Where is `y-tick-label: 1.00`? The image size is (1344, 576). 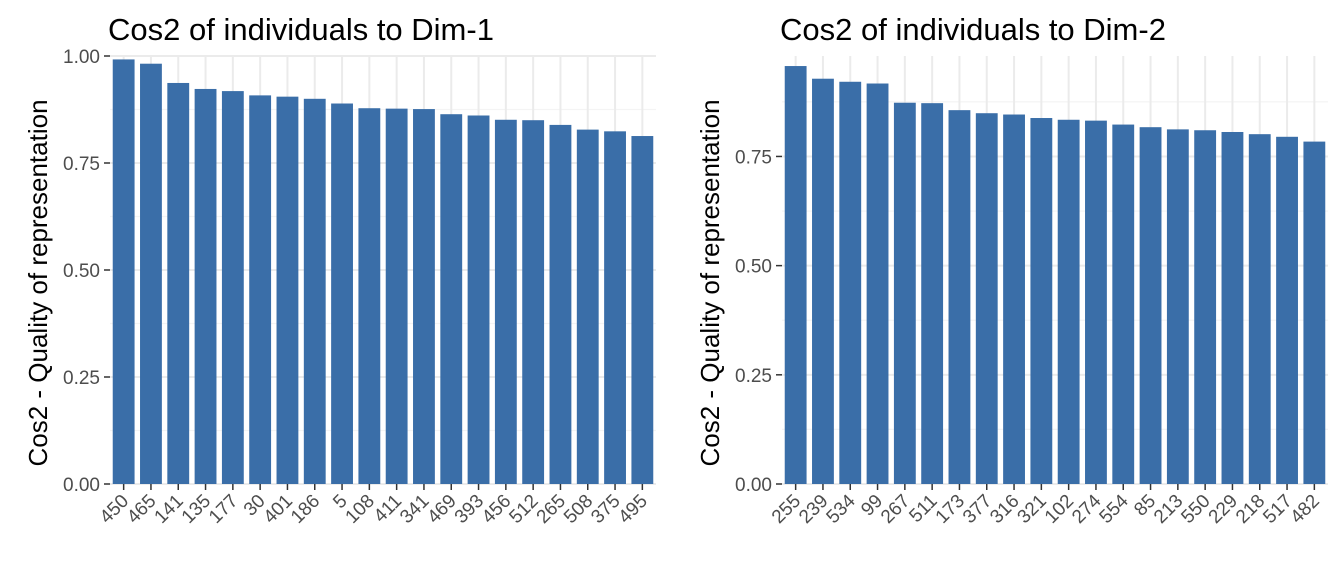
y-tick-label: 1.00 is located at coordinates (81, 57).